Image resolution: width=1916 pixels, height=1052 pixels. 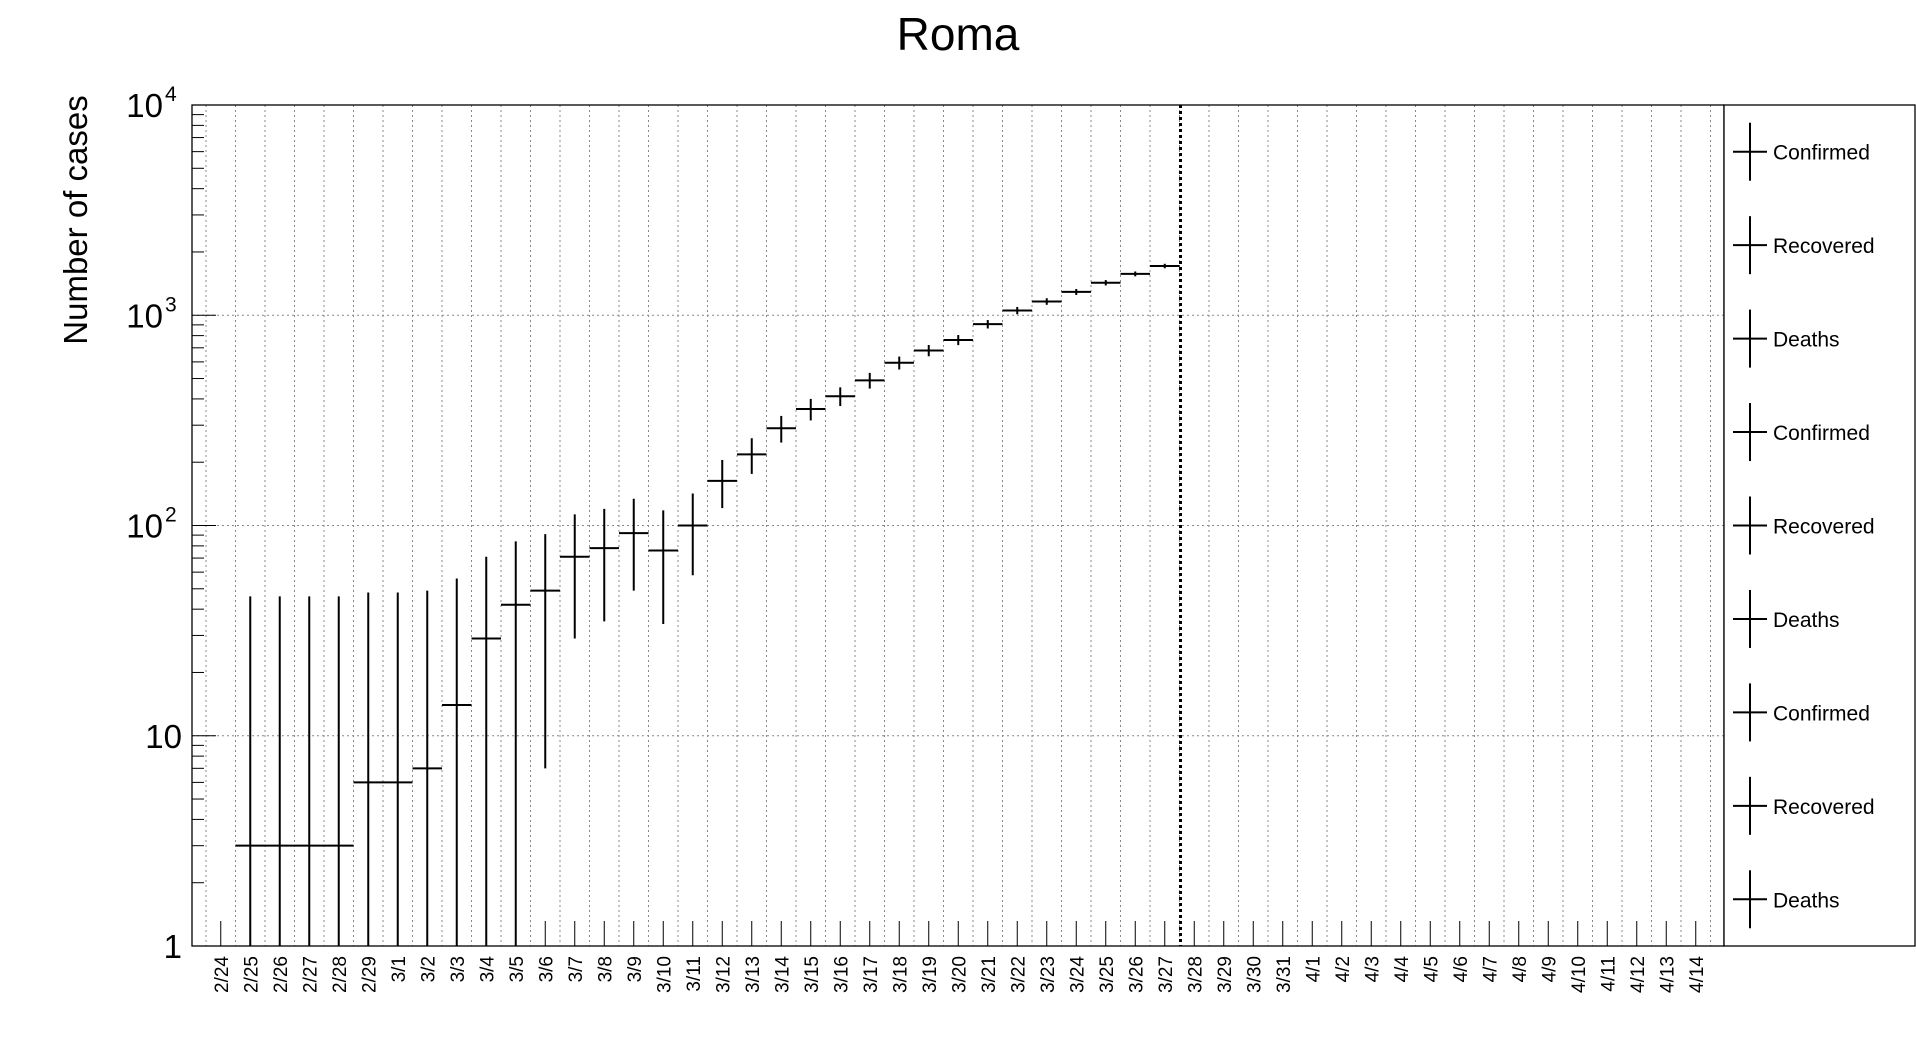 What do you see at coordinates (1077, 974) in the screenshot?
I see `x-tick-label: 3/24` at bounding box center [1077, 974].